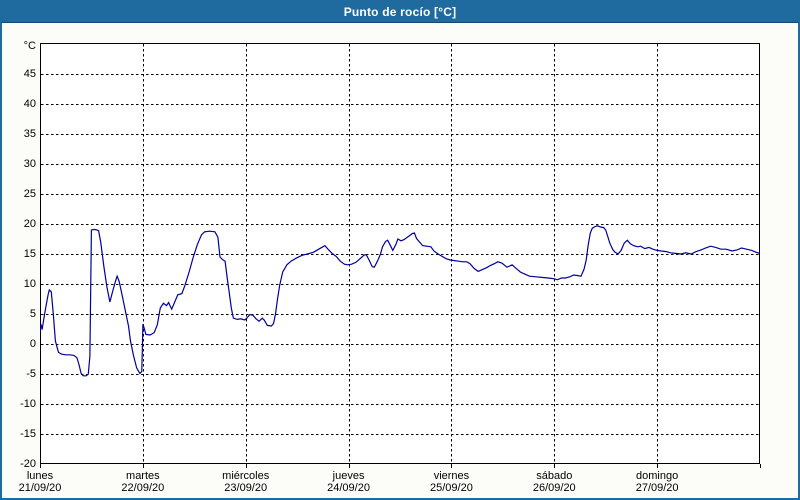 Image resolution: width=800 pixels, height=500 pixels. I want to click on y-axis-tick-label: 0, so click(32, 344).